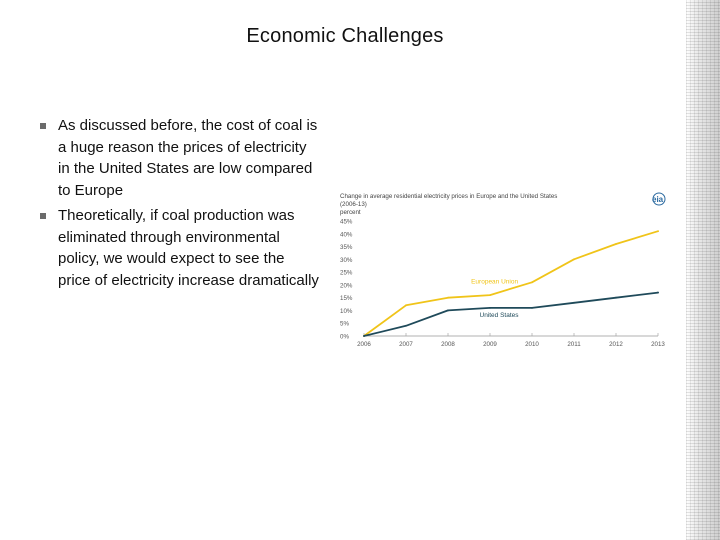 The image size is (720, 540). What do you see at coordinates (350, 212) in the screenshot?
I see `y-axis-label: percent` at bounding box center [350, 212].